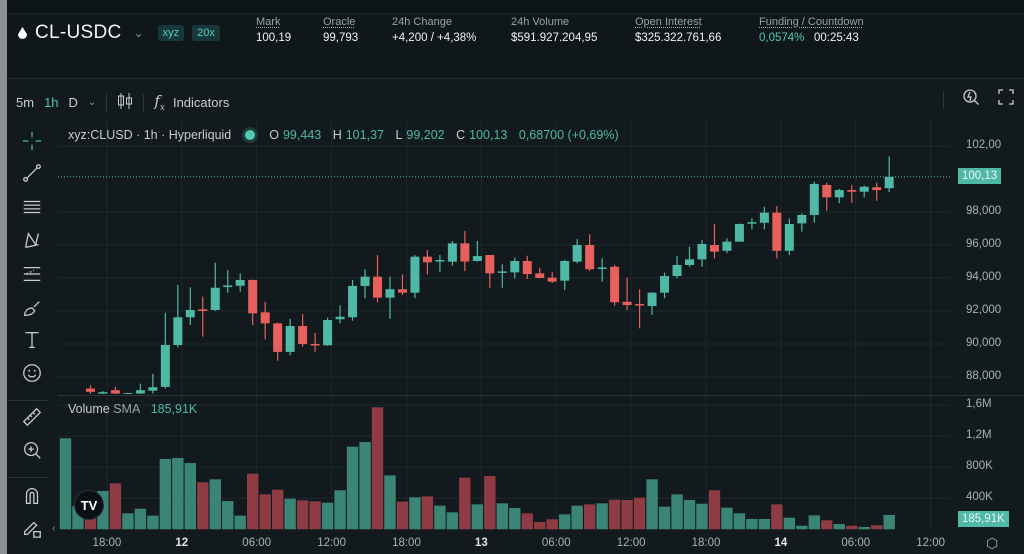  What do you see at coordinates (201, 102) in the screenshot?
I see `indicators-label: Indicators` at bounding box center [201, 102].